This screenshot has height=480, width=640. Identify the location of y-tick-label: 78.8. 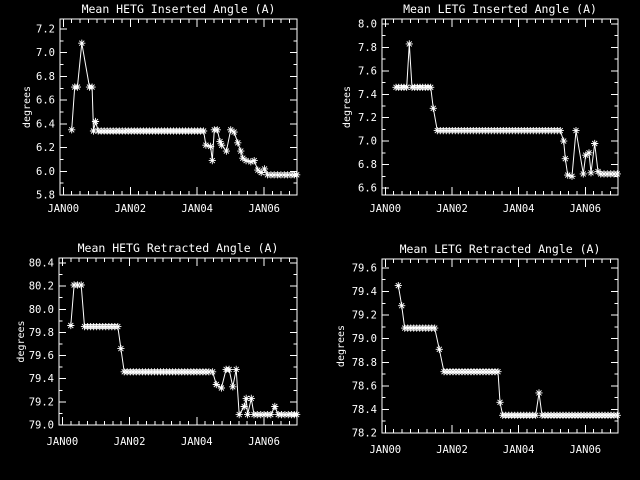
(364, 363).